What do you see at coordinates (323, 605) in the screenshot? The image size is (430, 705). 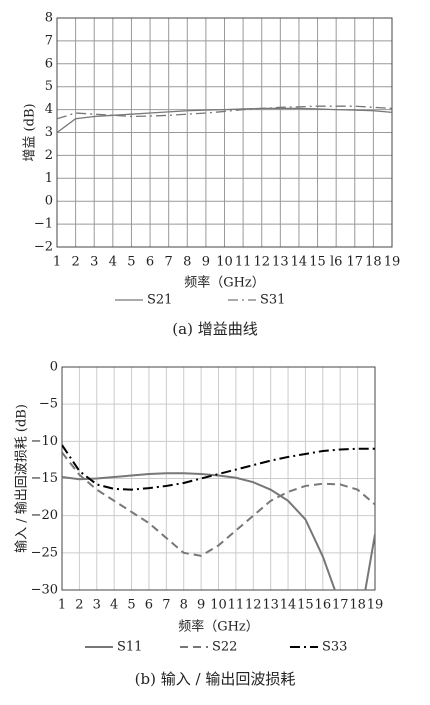 I see `x-tick-label: 16` at bounding box center [323, 605].